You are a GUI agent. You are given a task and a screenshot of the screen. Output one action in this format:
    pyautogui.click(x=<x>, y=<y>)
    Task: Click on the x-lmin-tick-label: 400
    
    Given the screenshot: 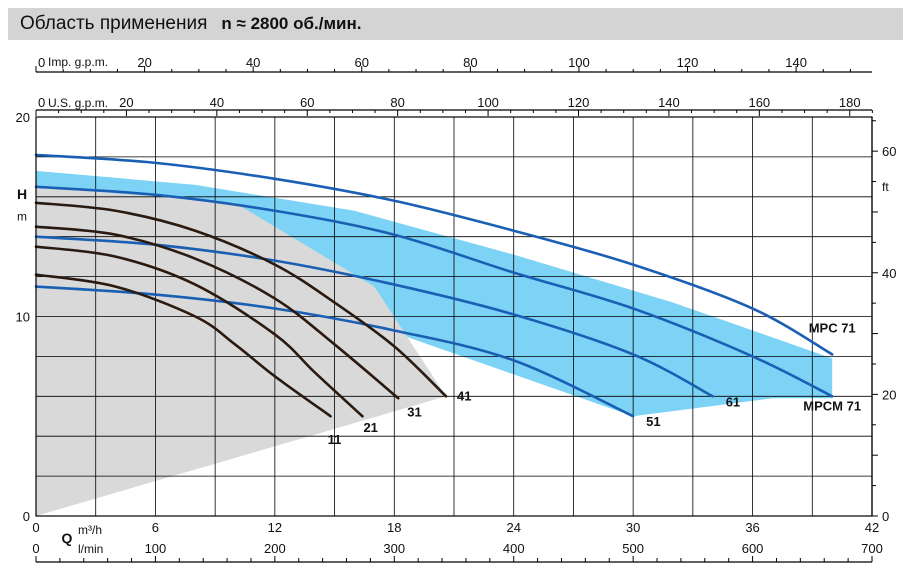 What is the action you would take?
    pyautogui.click(x=514, y=548)
    